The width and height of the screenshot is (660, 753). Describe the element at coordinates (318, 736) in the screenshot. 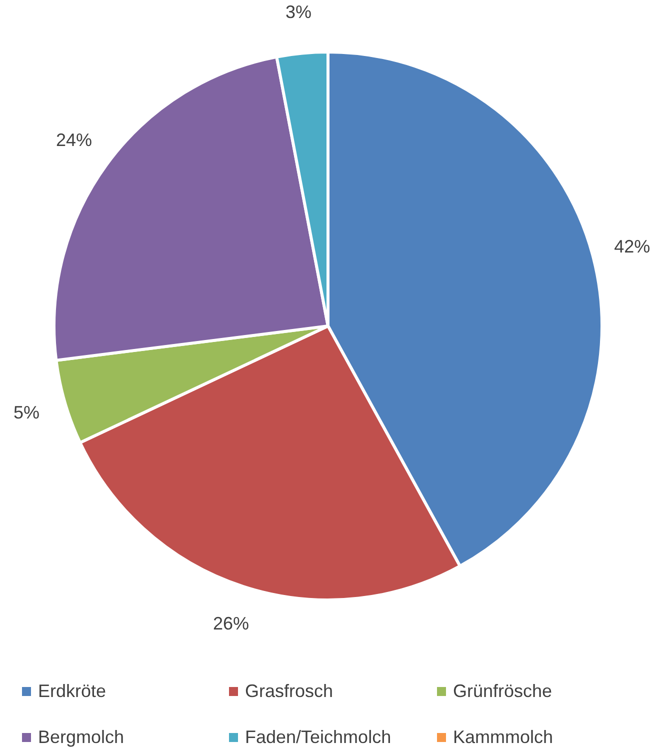

I see `legend-label: Faden/Teichmolch` at that location.